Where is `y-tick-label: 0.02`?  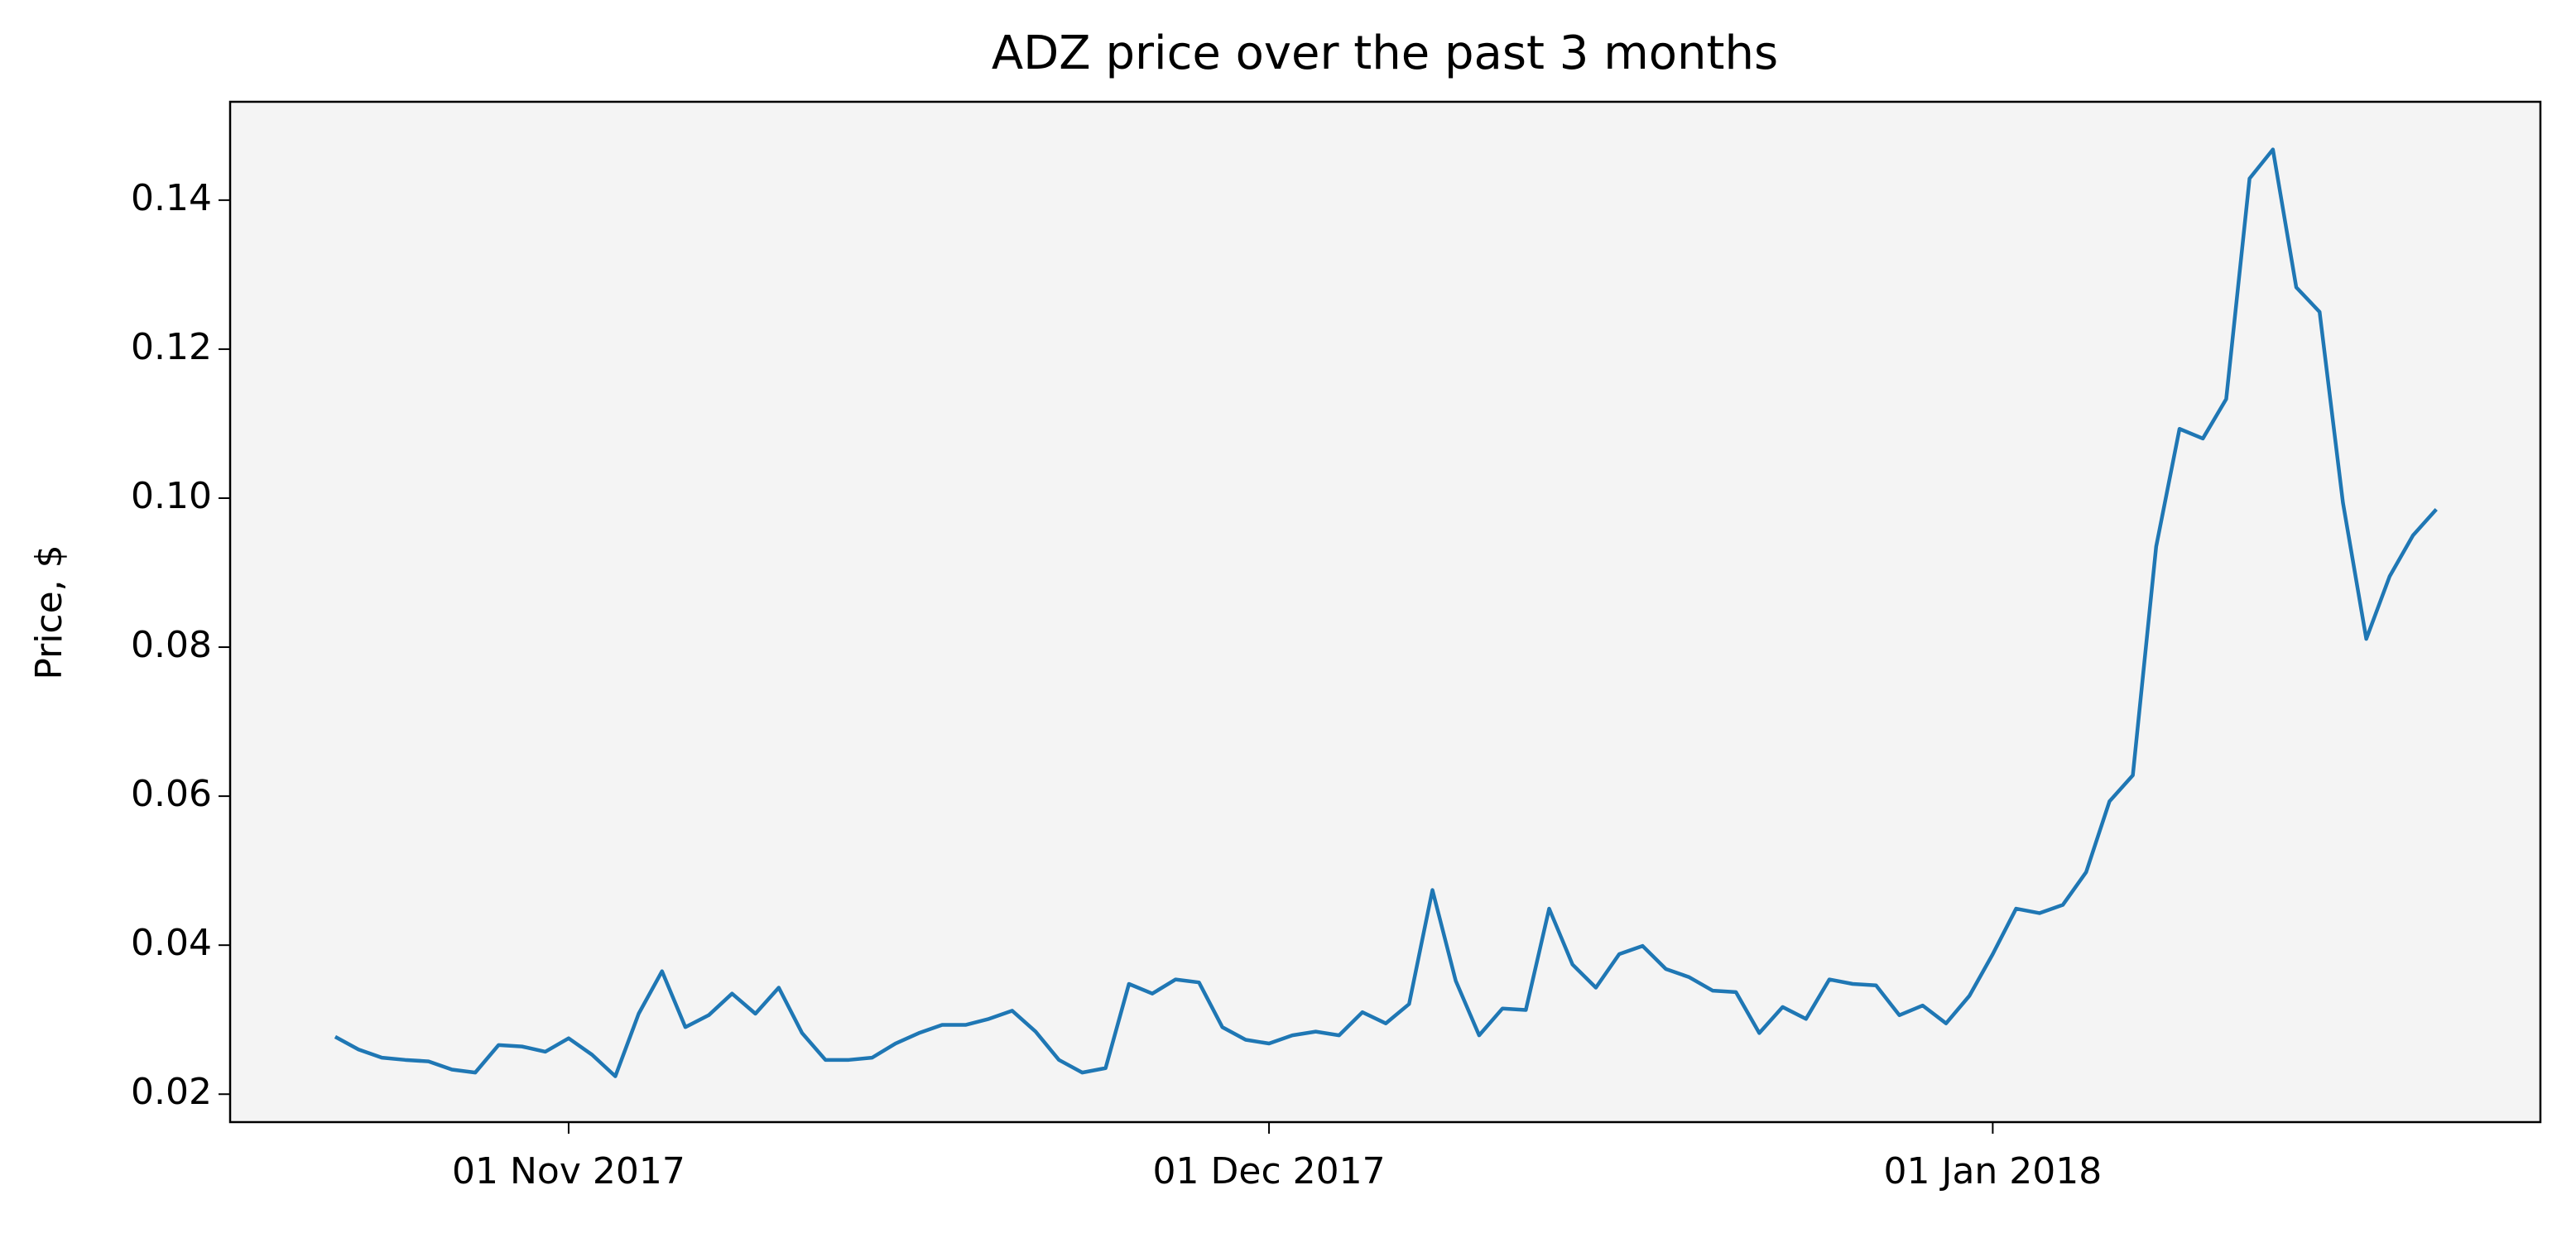 y-tick-label: 0.02 is located at coordinates (171, 1092).